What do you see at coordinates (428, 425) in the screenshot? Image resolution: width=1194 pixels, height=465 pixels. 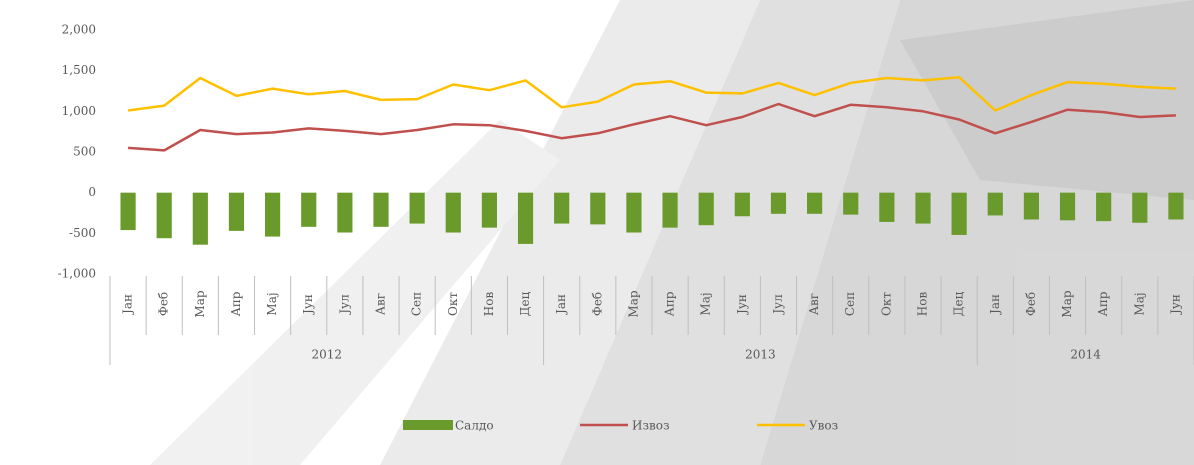 I see `legend-swatch` at bounding box center [428, 425].